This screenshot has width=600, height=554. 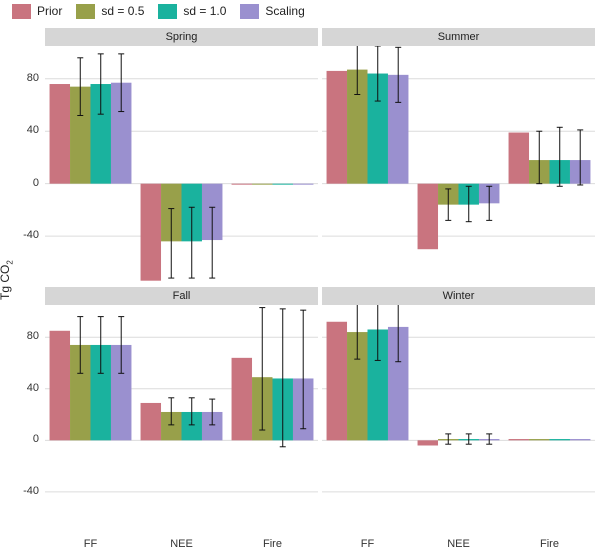 What do you see at coordinates (398, 383) in the screenshot?
I see `bar-winter-ff-scaling` at bounding box center [398, 383].